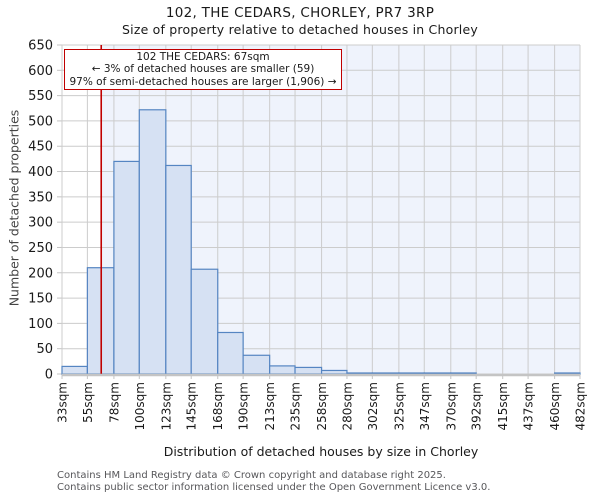  Describe the element at coordinates (40, 248) in the screenshot. I see `y-tick-label: 250` at that location.